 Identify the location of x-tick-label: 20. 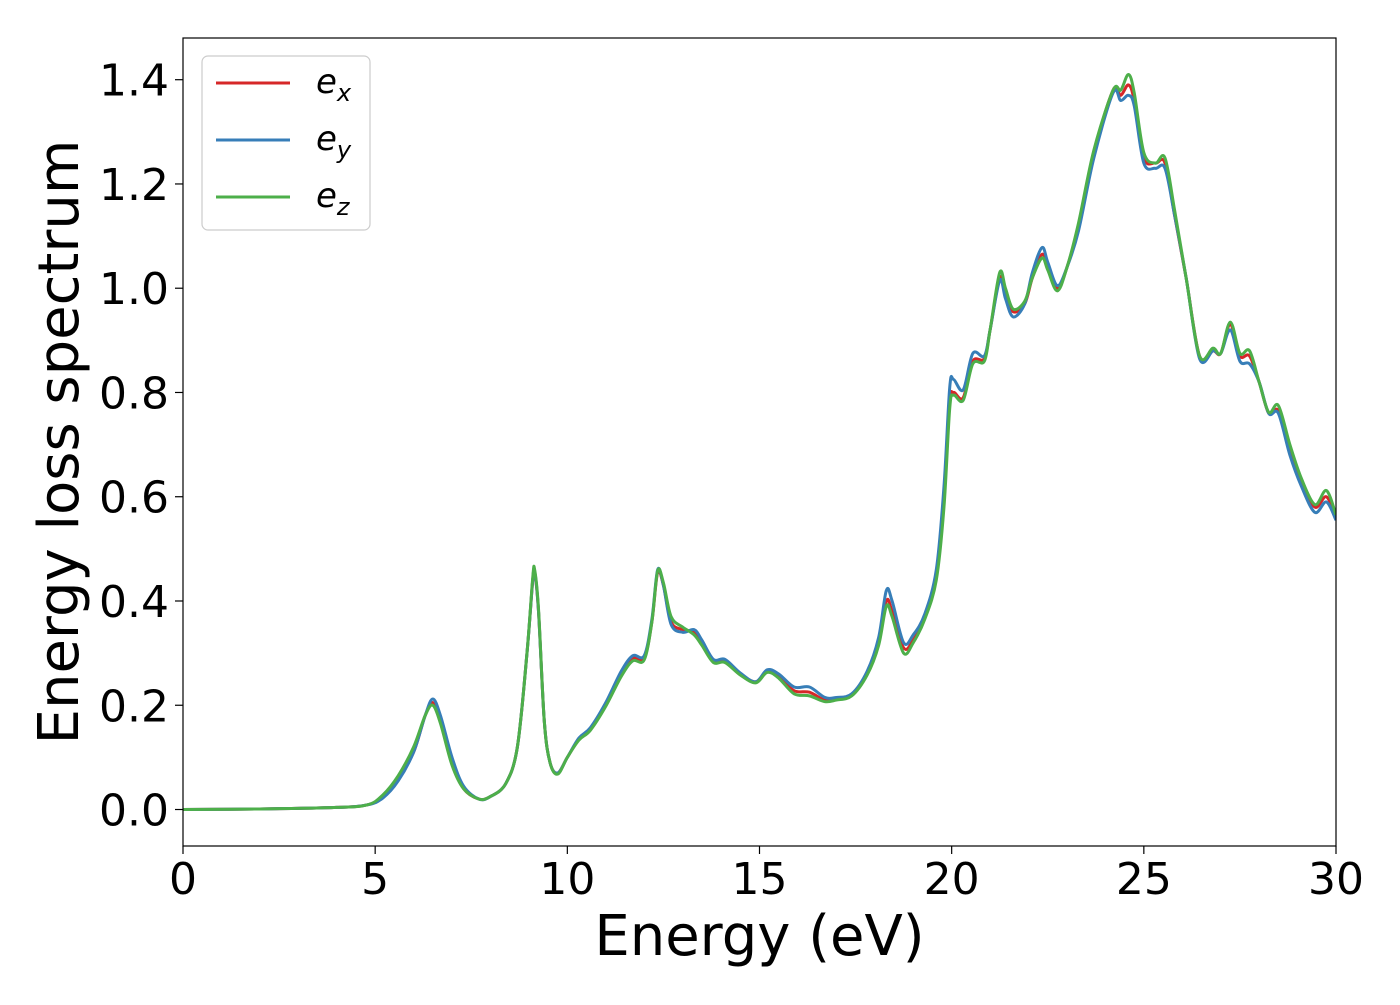
(952, 879).